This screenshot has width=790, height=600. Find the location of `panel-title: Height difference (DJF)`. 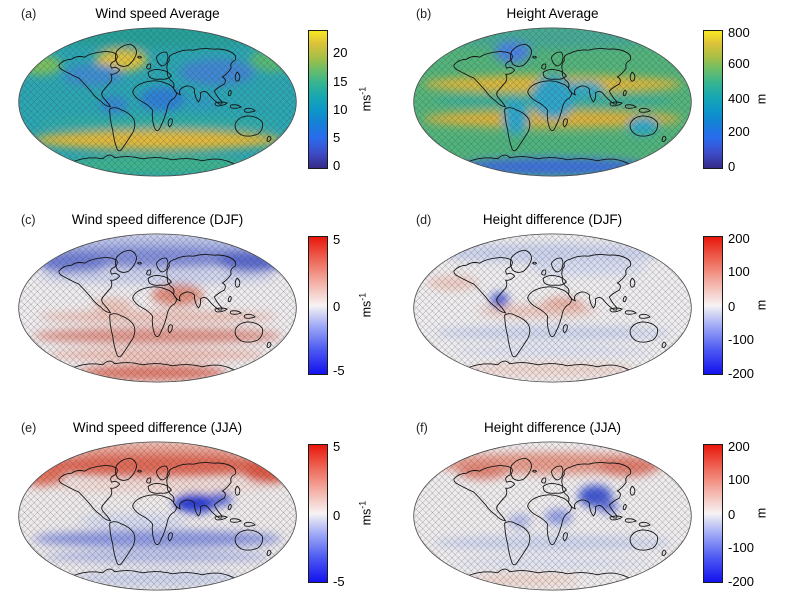

panel-title: Height difference (DJF) is located at coordinates (552, 219).